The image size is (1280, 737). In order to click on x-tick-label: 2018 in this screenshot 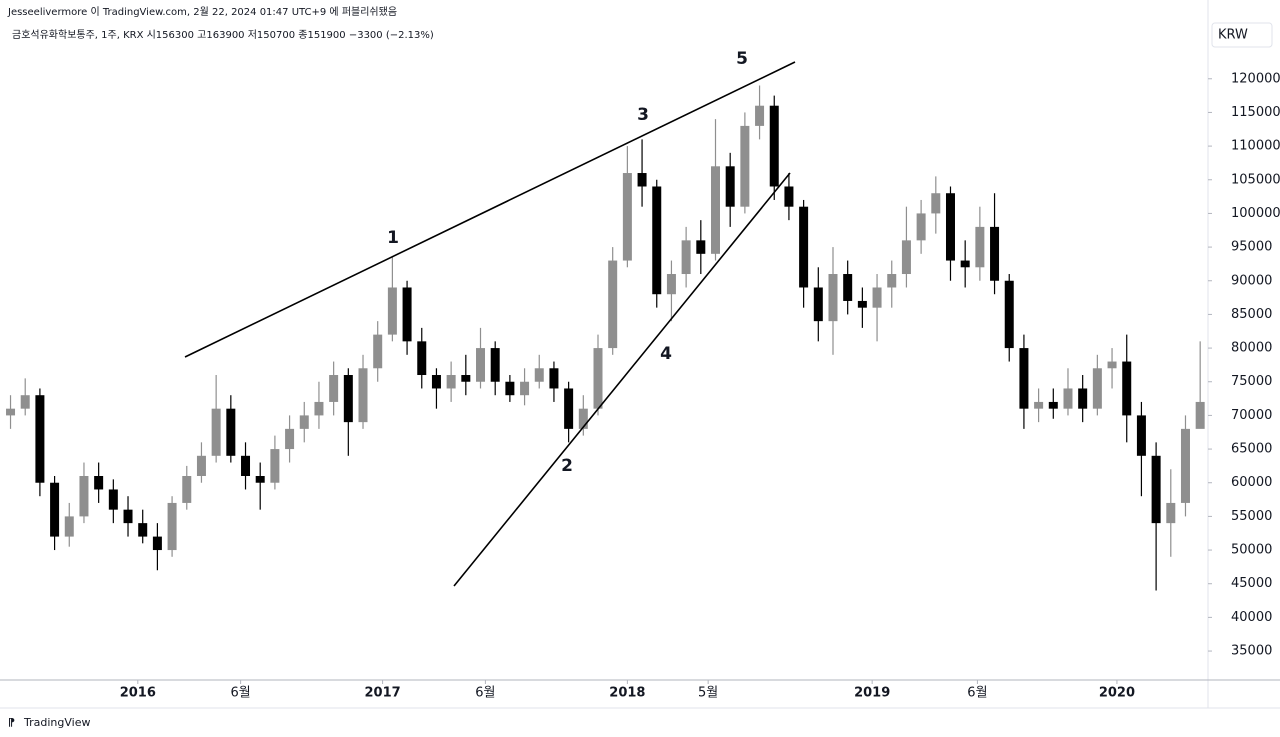, I will do `click(627, 693)`.